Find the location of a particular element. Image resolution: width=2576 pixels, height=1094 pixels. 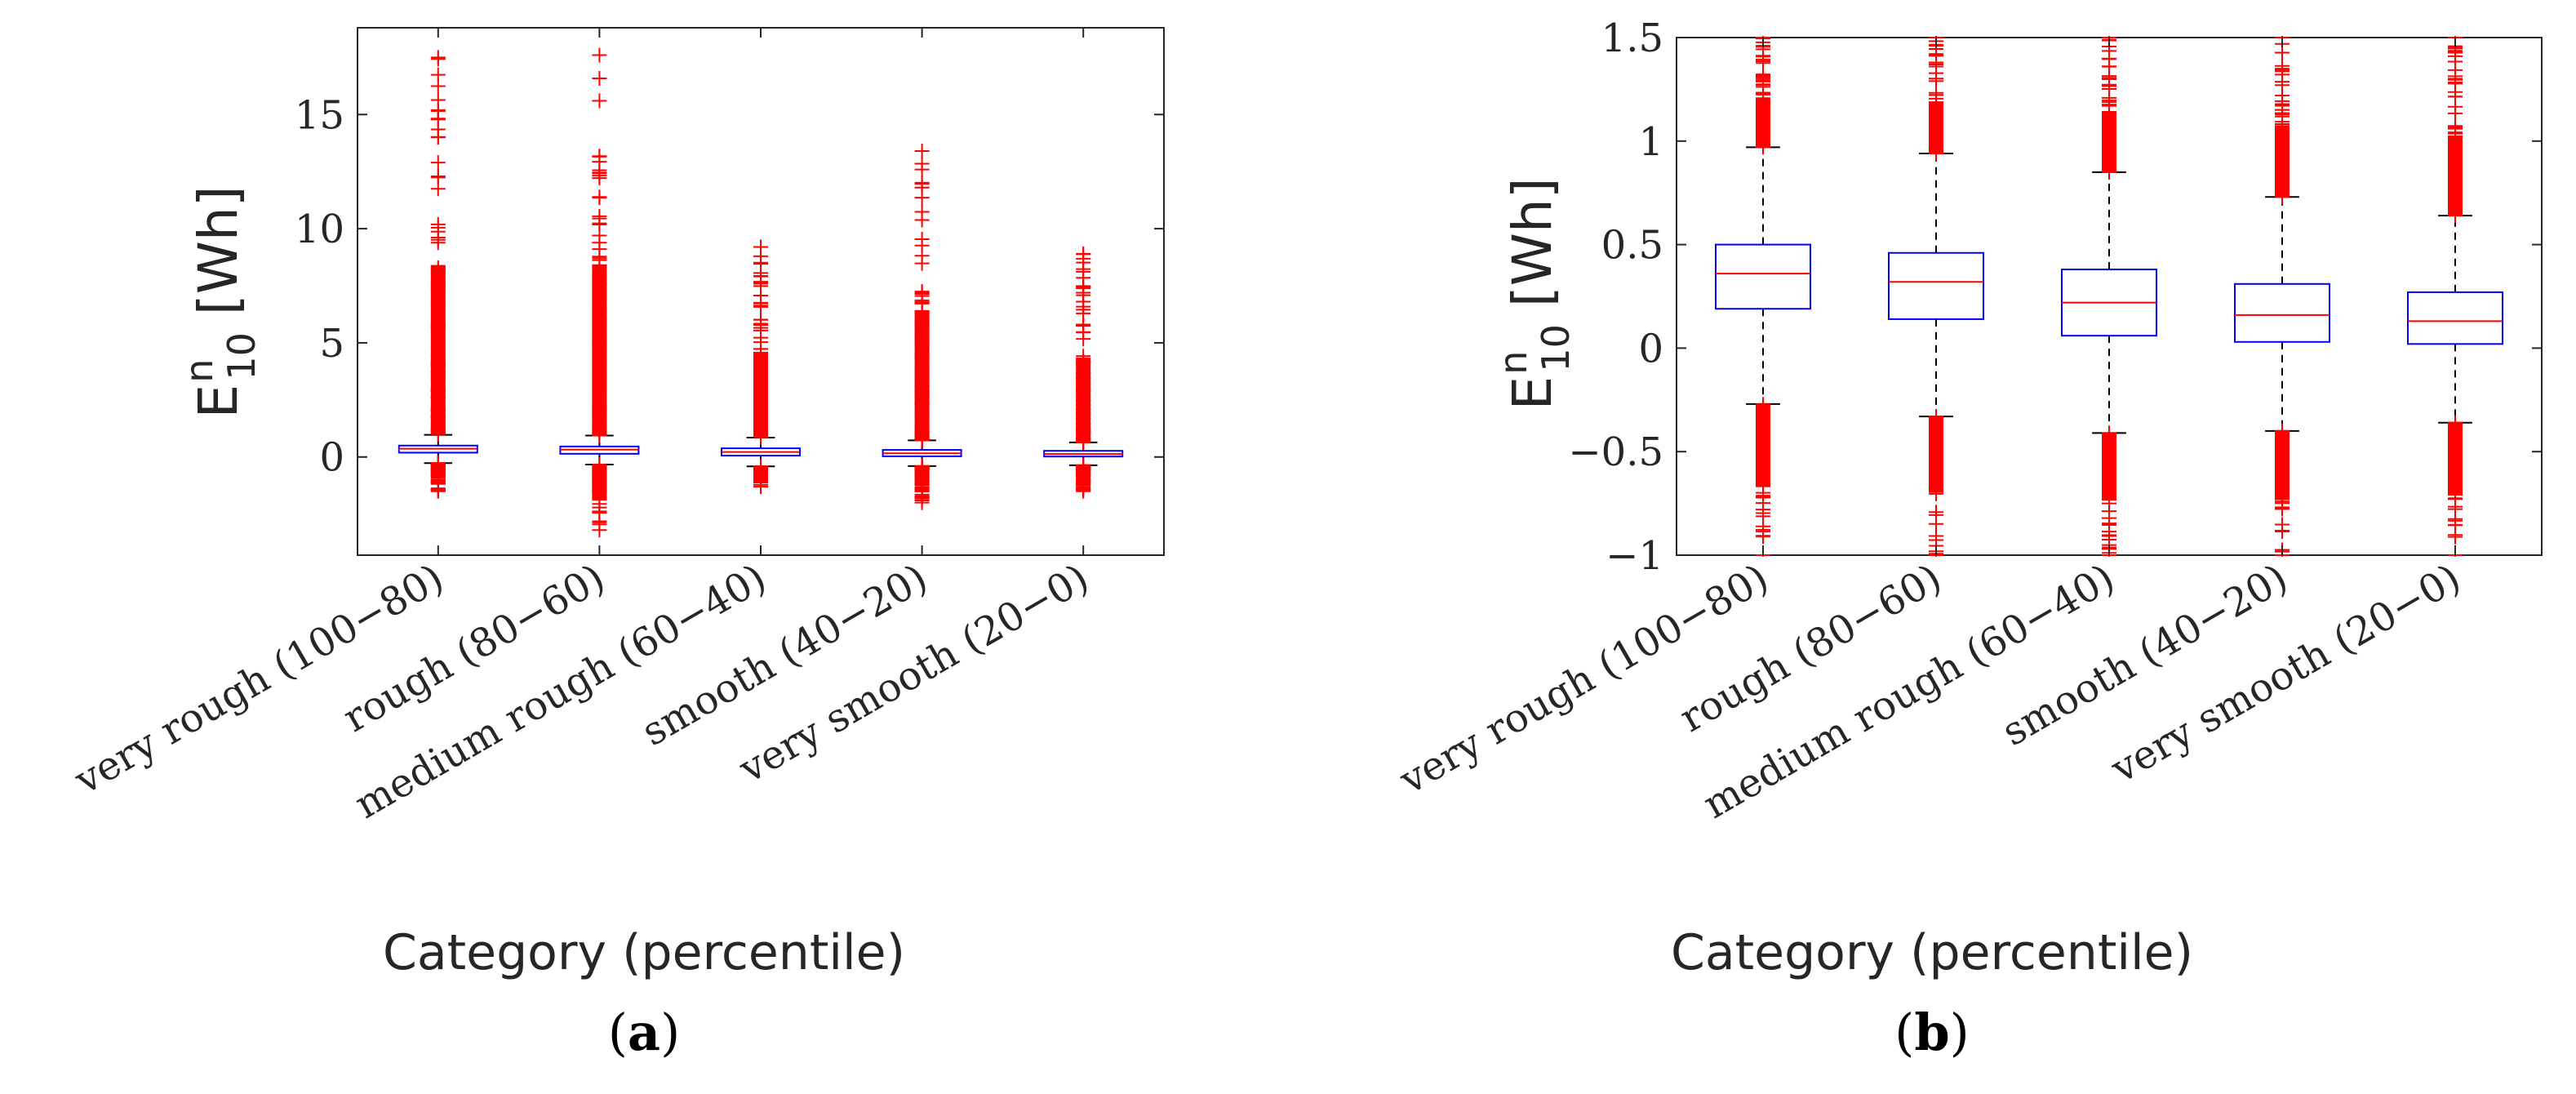

x-axis-title-b: Category (percentile) is located at coordinates (1932, 953).